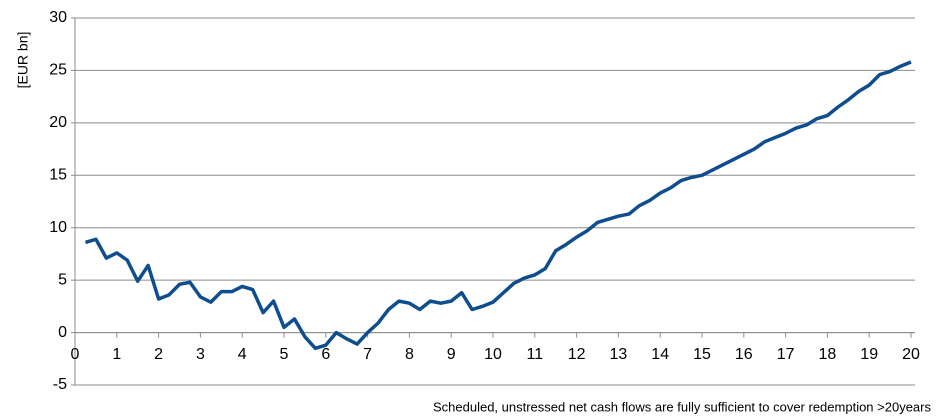 The height and width of the screenshot is (419, 939). What do you see at coordinates (660, 354) in the screenshot?
I see `x-tick-label: 14` at bounding box center [660, 354].